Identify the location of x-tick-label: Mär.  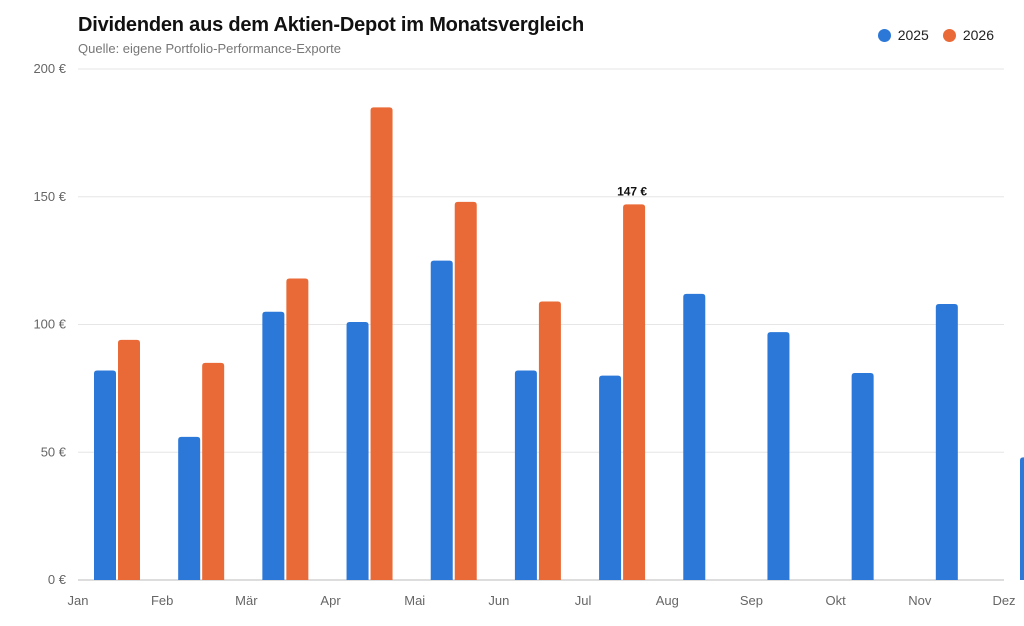
(246, 600).